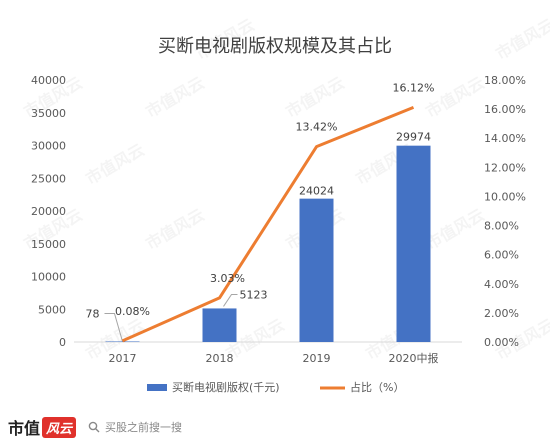  I want to click on y-right-tick-label: 0.00%, so click(501, 342).